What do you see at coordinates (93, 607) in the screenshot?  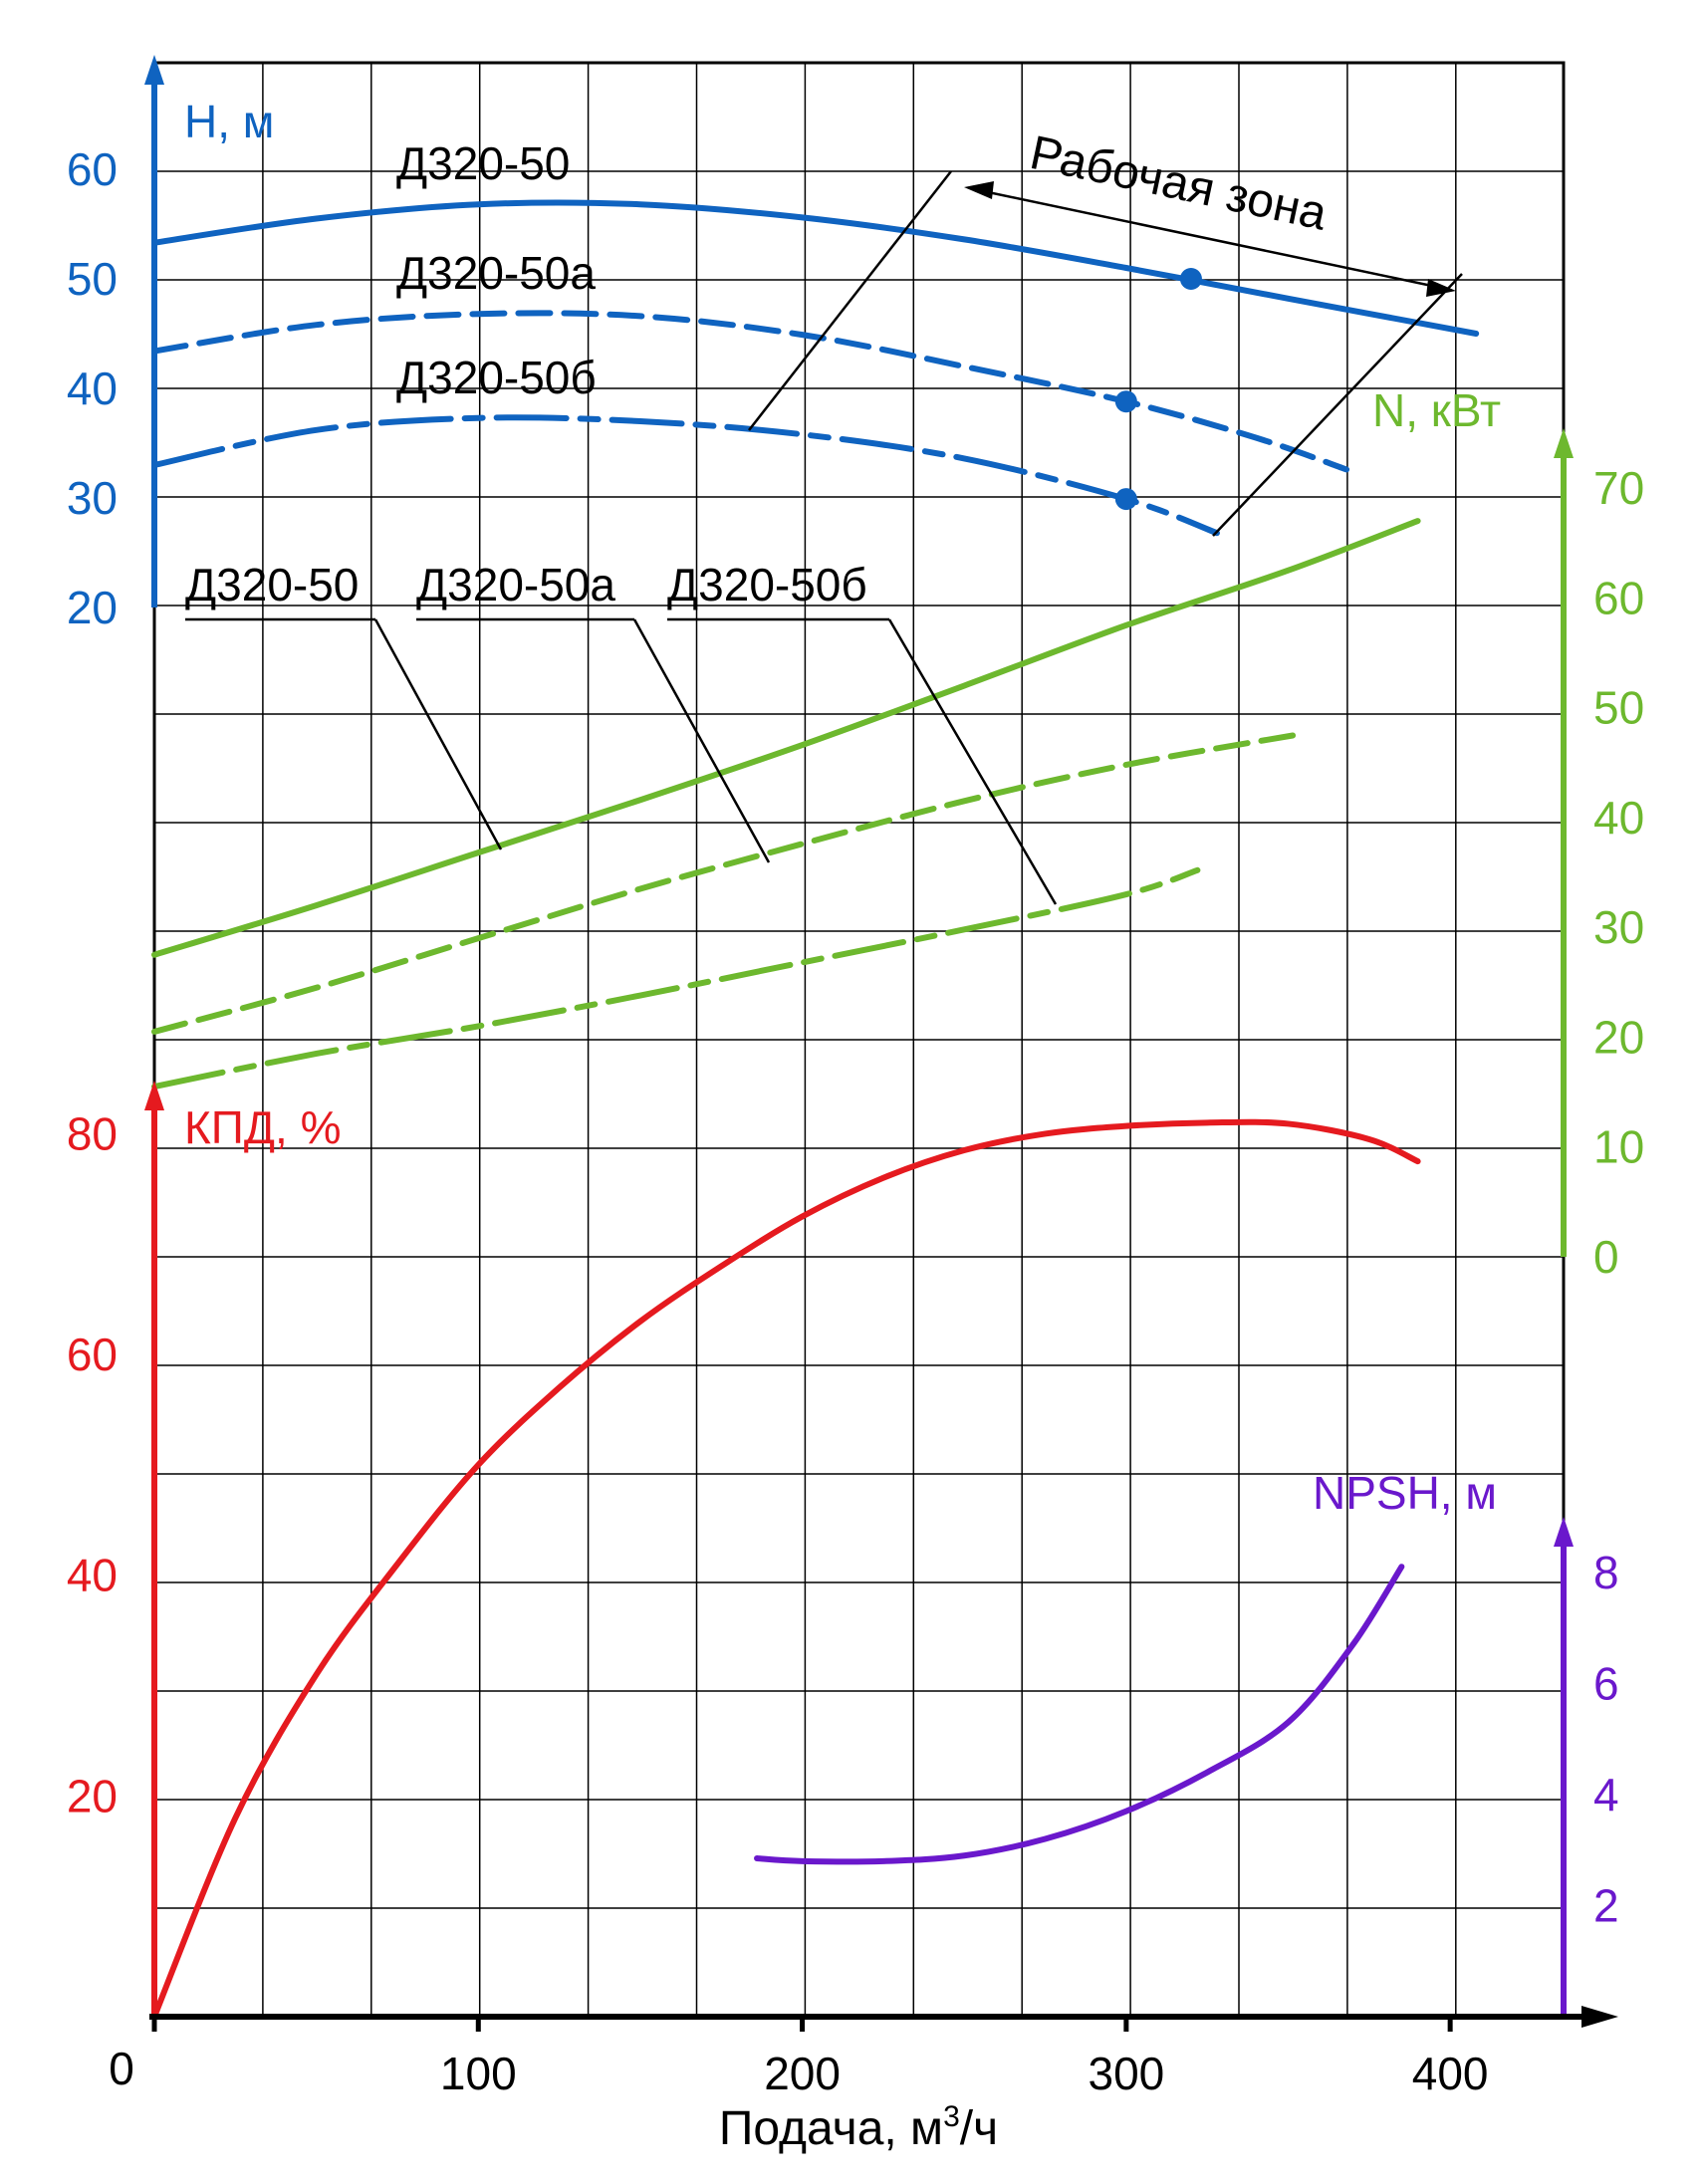 I see `head-tick-label: 20` at bounding box center [93, 607].